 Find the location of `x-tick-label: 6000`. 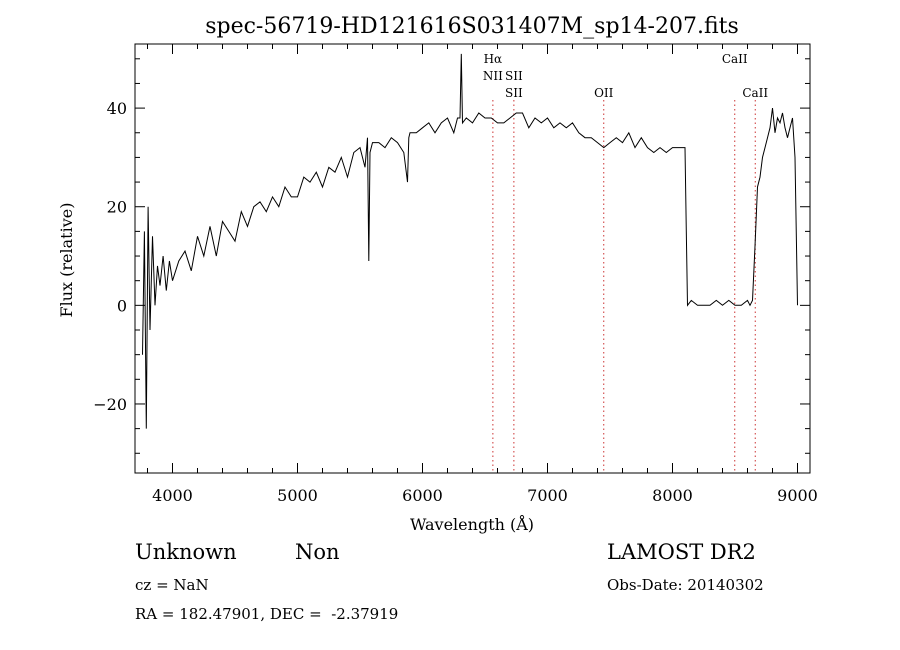

x-tick-label: 6000 is located at coordinates (422, 495).